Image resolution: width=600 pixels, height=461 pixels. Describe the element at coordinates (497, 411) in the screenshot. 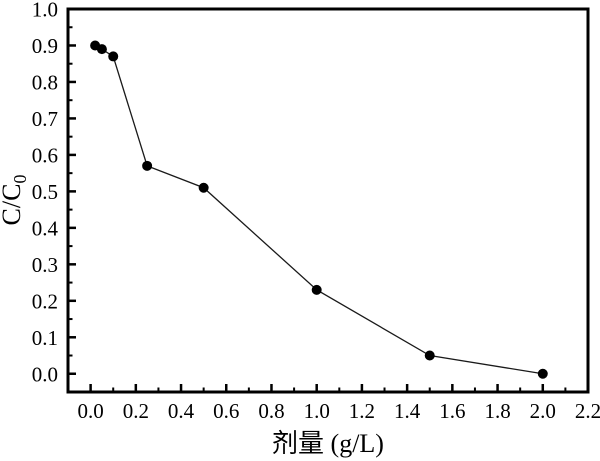

I see `x-tick-label: 1.8` at that location.